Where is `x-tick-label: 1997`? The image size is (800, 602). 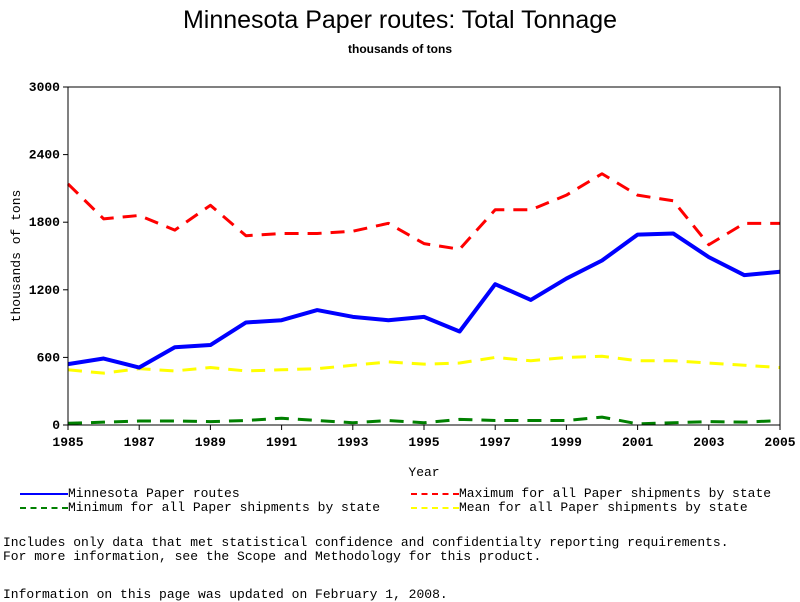 x-tick-label: 1997 is located at coordinates (495, 442).